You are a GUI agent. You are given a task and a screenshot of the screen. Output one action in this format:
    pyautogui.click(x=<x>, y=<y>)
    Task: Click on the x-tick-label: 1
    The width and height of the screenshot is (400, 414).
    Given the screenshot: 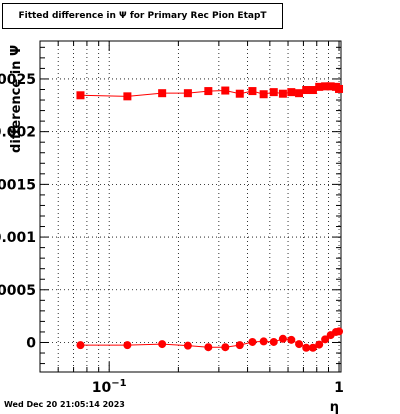 What is the action you would take?
    pyautogui.click(x=339, y=388)
    